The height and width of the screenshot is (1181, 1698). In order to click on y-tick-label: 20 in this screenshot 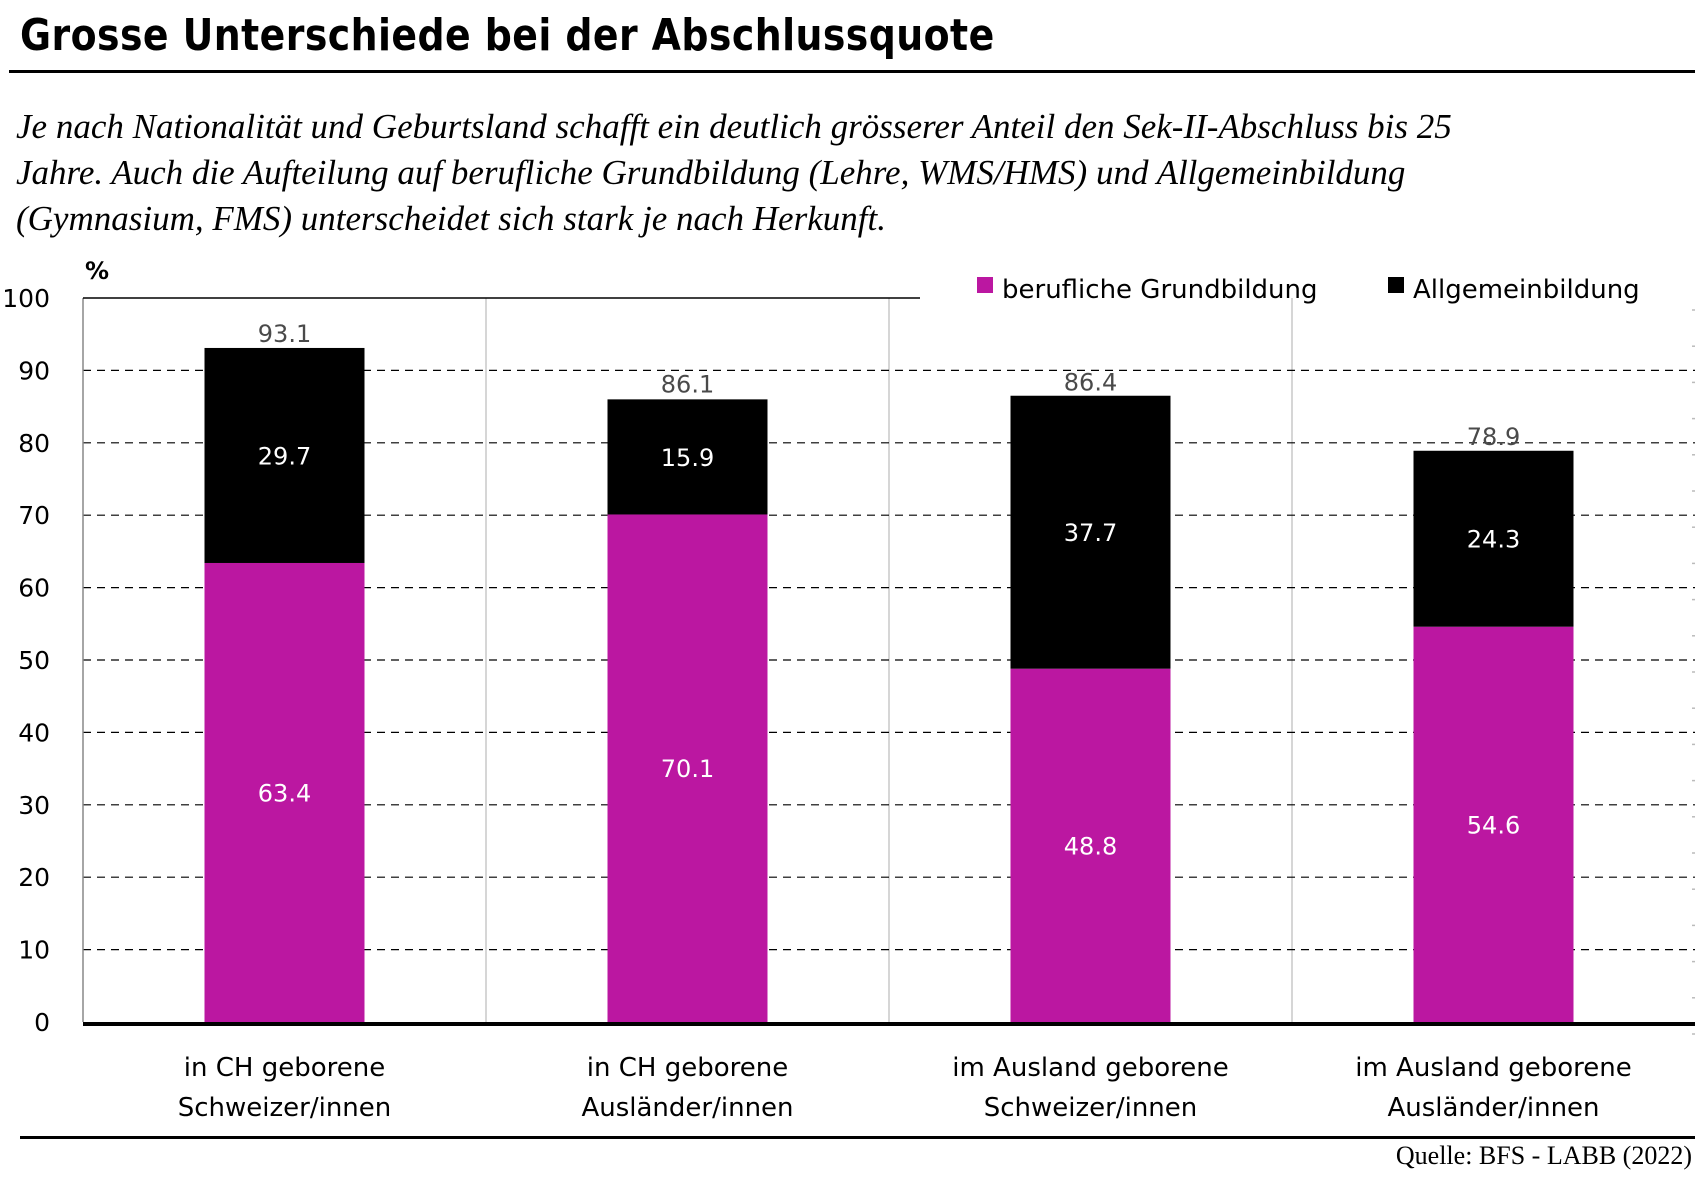, I will do `click(34, 877)`.